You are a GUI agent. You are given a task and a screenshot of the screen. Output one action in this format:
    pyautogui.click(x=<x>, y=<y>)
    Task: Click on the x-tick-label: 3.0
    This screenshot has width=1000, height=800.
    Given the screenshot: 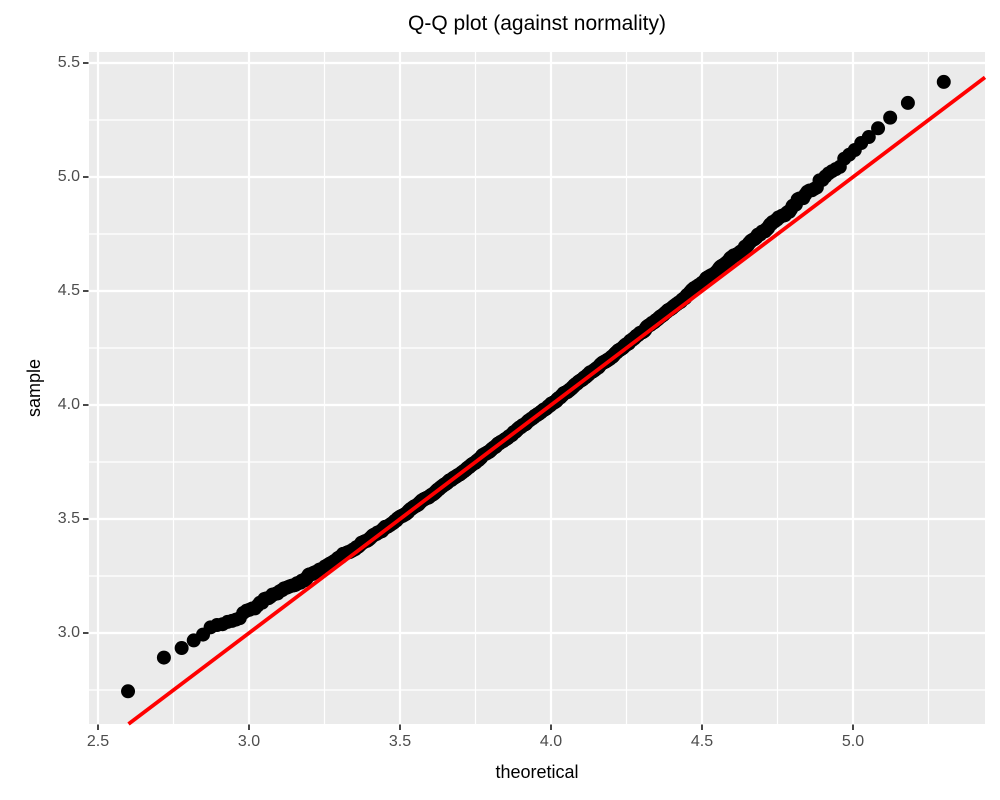 What is the action you would take?
    pyautogui.click(x=249, y=741)
    